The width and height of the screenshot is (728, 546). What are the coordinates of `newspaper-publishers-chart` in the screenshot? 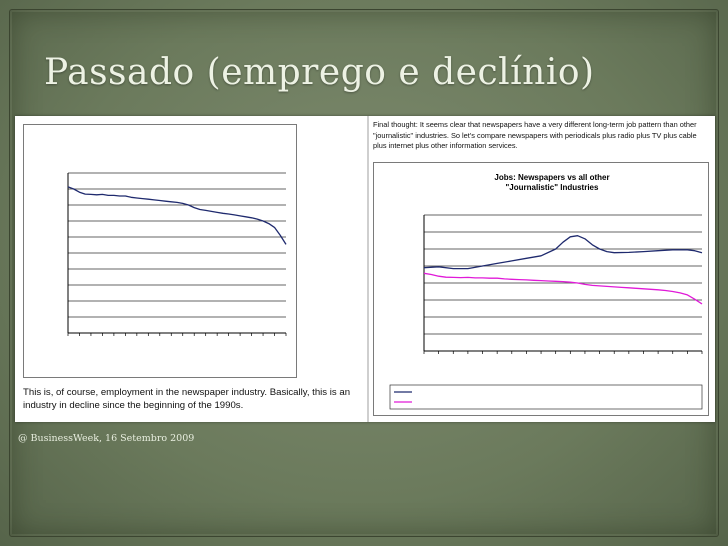 It's located at (177, 254).